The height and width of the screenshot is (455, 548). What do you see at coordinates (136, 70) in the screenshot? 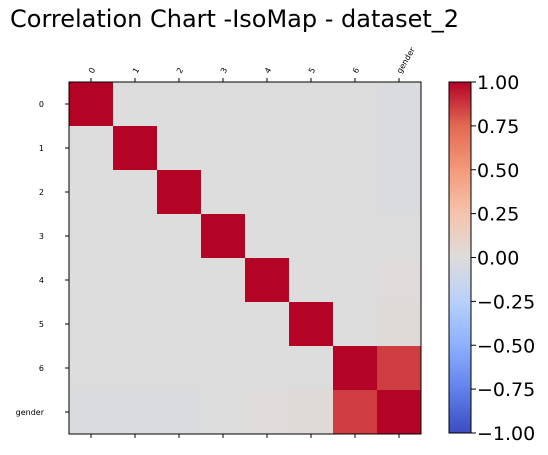
I see `x-tick-label: 1` at bounding box center [136, 70].